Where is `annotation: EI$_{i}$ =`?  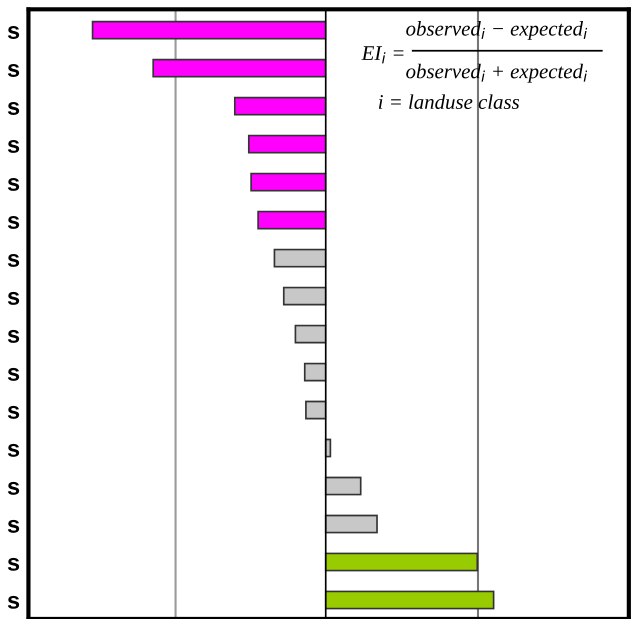 annotation: EI$_{i}$ = is located at coordinates (382, 55).